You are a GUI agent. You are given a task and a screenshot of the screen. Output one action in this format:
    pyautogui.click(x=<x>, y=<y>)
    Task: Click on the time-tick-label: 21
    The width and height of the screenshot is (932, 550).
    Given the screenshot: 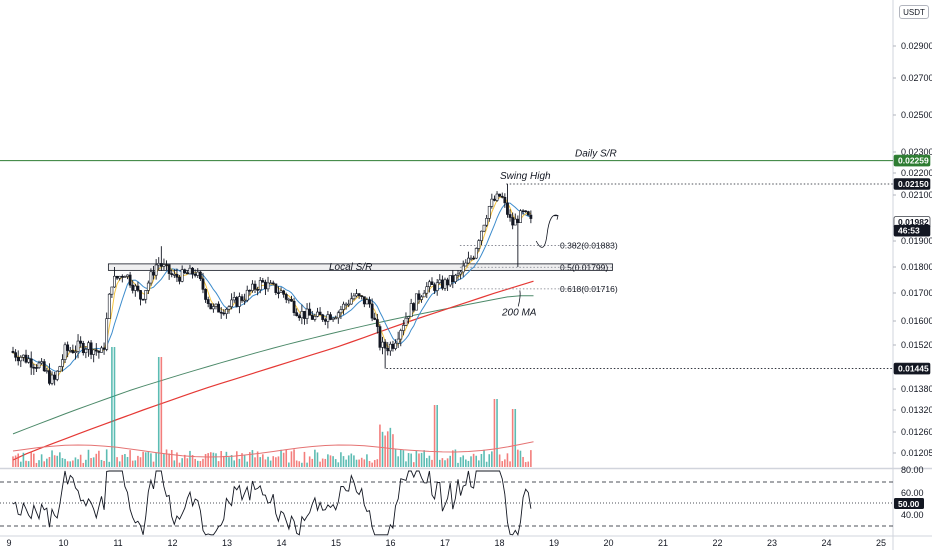 What is the action you would take?
    pyautogui.click(x=663, y=543)
    